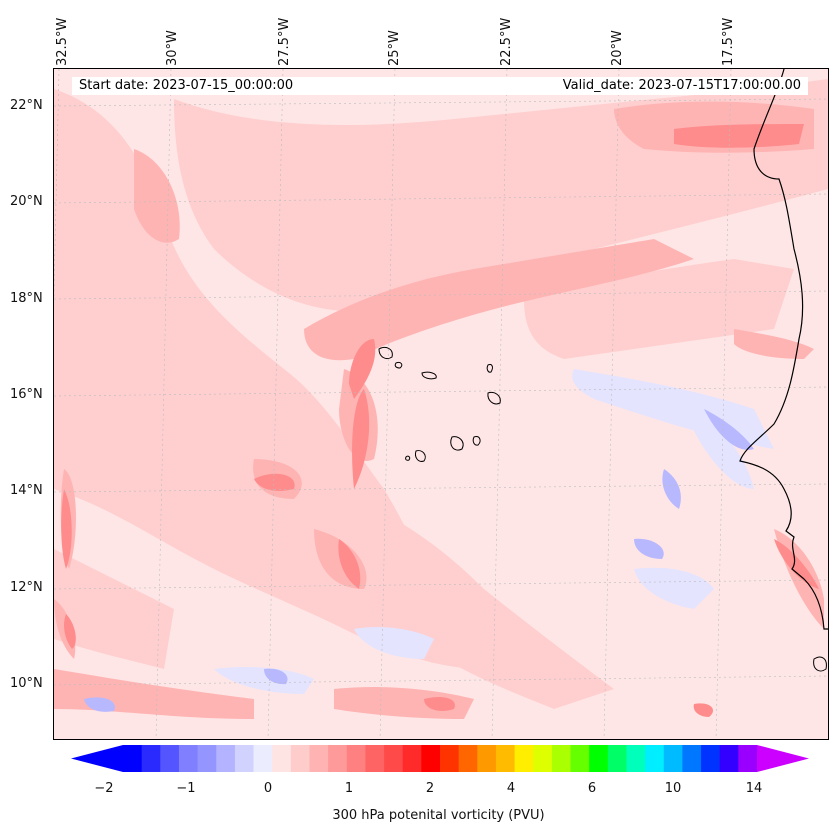 The width and height of the screenshot is (837, 836). What do you see at coordinates (26, 298) in the screenshot?
I see `lat-label-18n: 18°N` at bounding box center [26, 298].